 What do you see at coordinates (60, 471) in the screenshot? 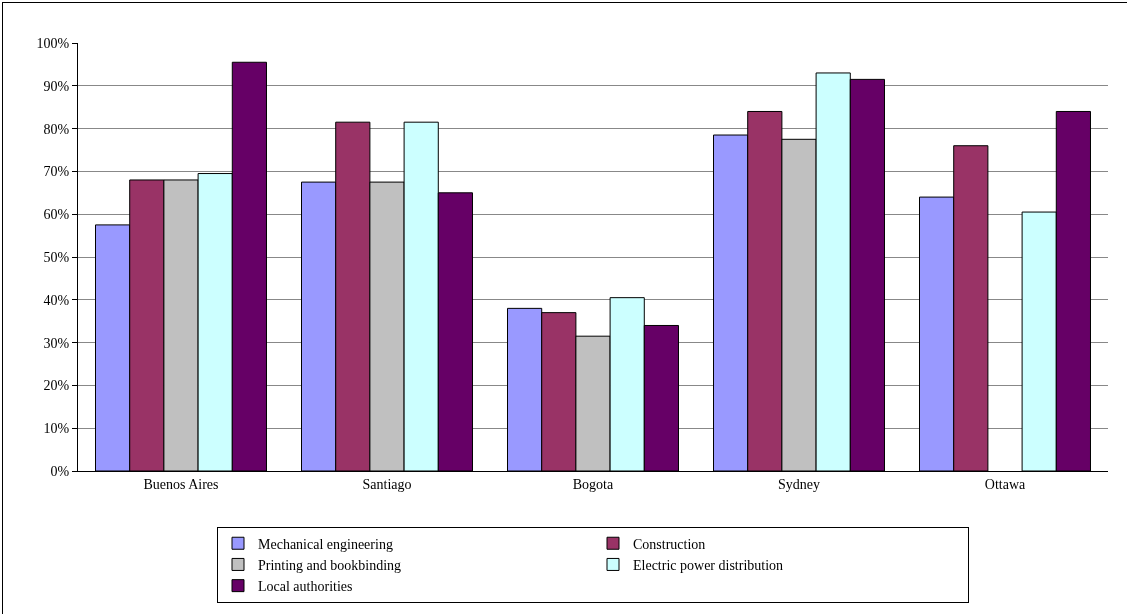
I see `y-tick-label: 0%` at bounding box center [60, 471].